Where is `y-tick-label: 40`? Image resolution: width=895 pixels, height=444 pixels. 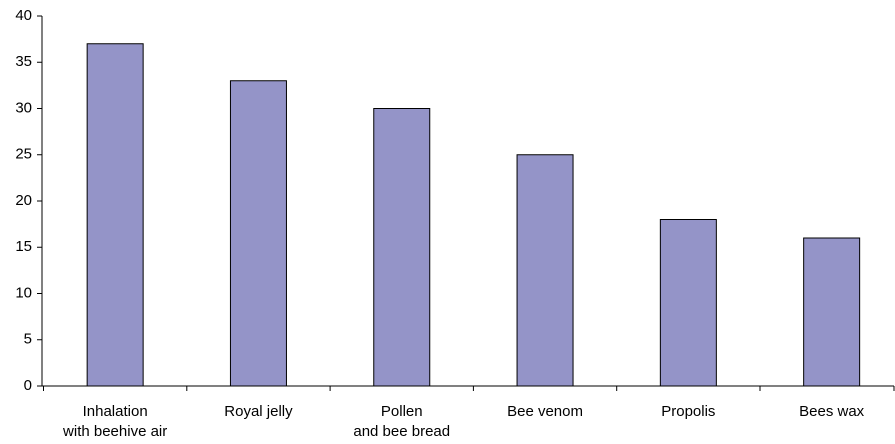
y-tick-label: 40 is located at coordinates (23, 15).